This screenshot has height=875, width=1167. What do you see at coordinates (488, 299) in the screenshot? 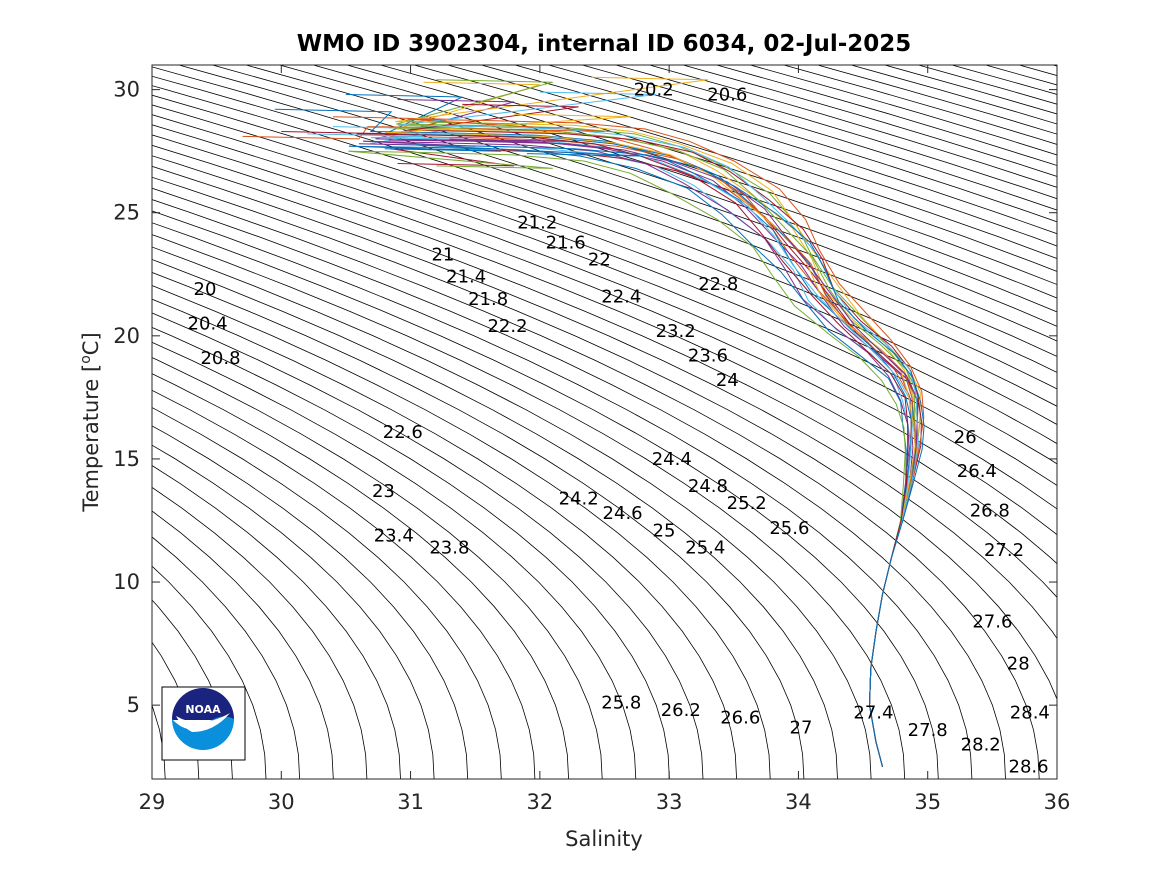
I see `isopycnal-label: 21.8` at bounding box center [488, 299].